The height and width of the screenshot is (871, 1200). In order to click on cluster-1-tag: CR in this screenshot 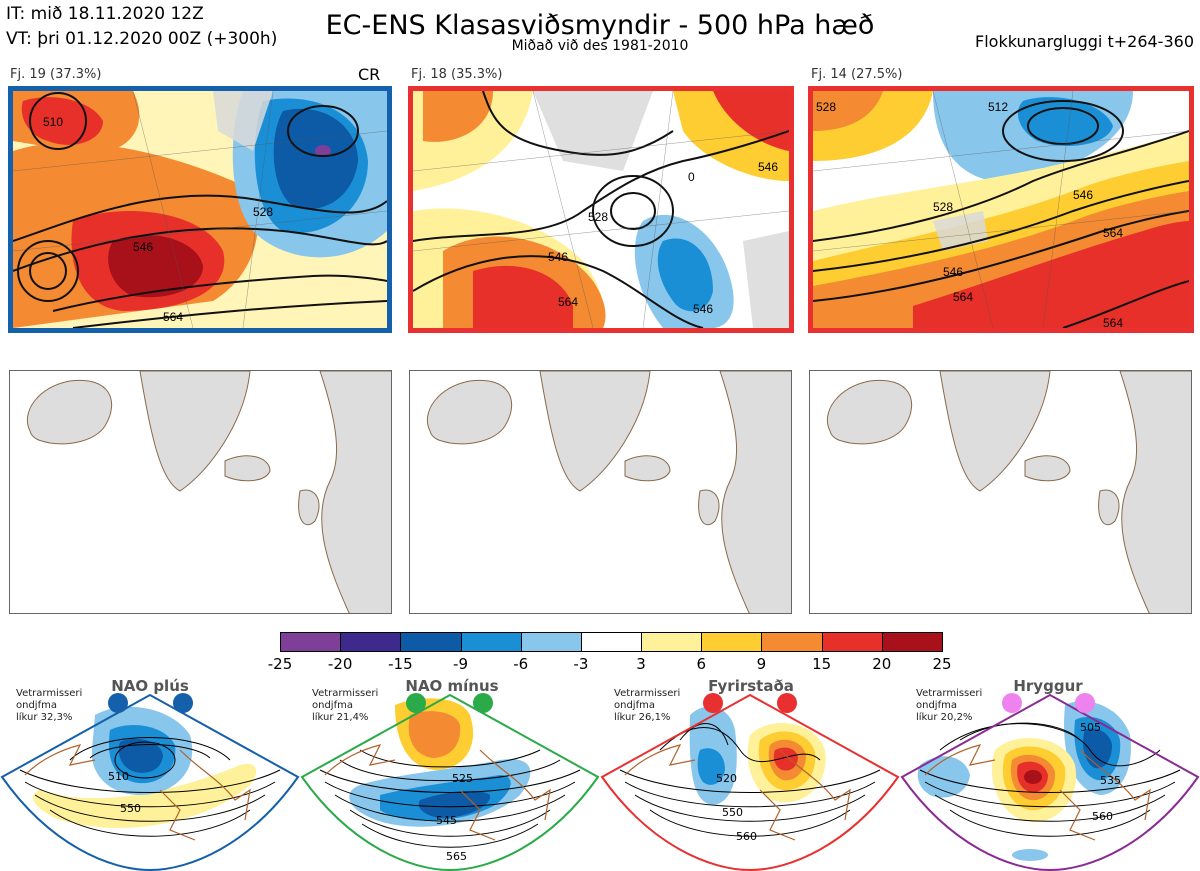, I will do `click(369, 74)`.